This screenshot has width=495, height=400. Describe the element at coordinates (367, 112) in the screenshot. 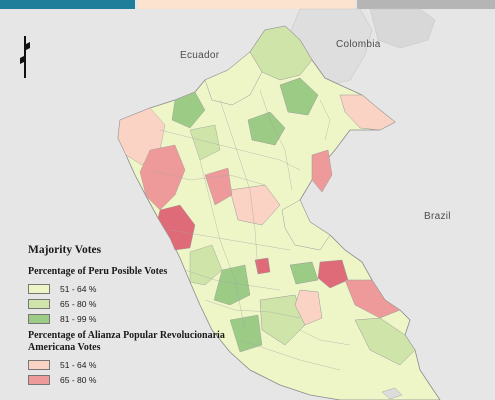

I see `district-apra-ne` at that location.